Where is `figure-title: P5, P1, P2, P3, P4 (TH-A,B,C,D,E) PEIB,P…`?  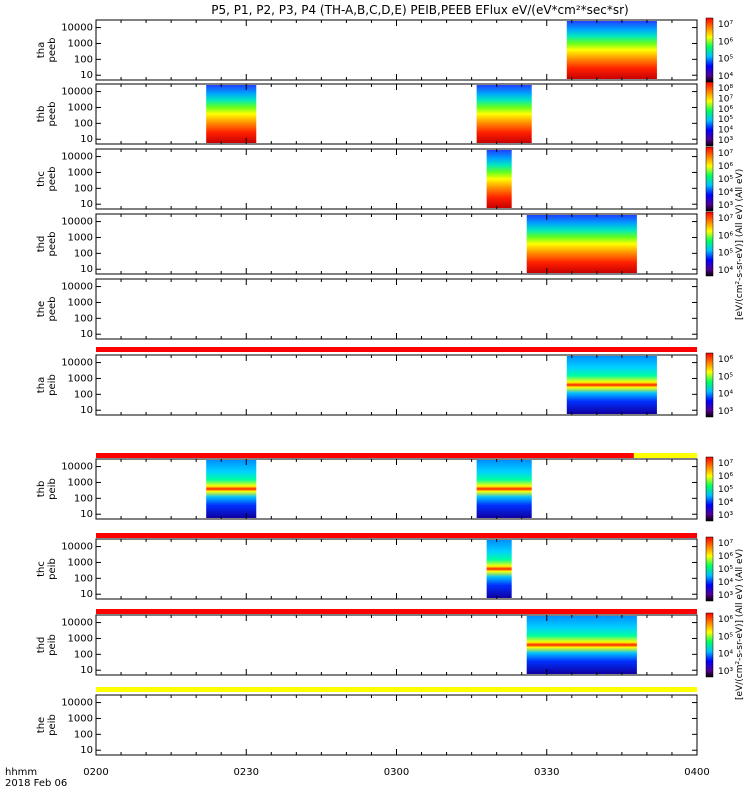 figure-title: P5, P1, P2, P3, P4 (TH-A,B,C,D,E) PEIB,P… is located at coordinates (419, 10).